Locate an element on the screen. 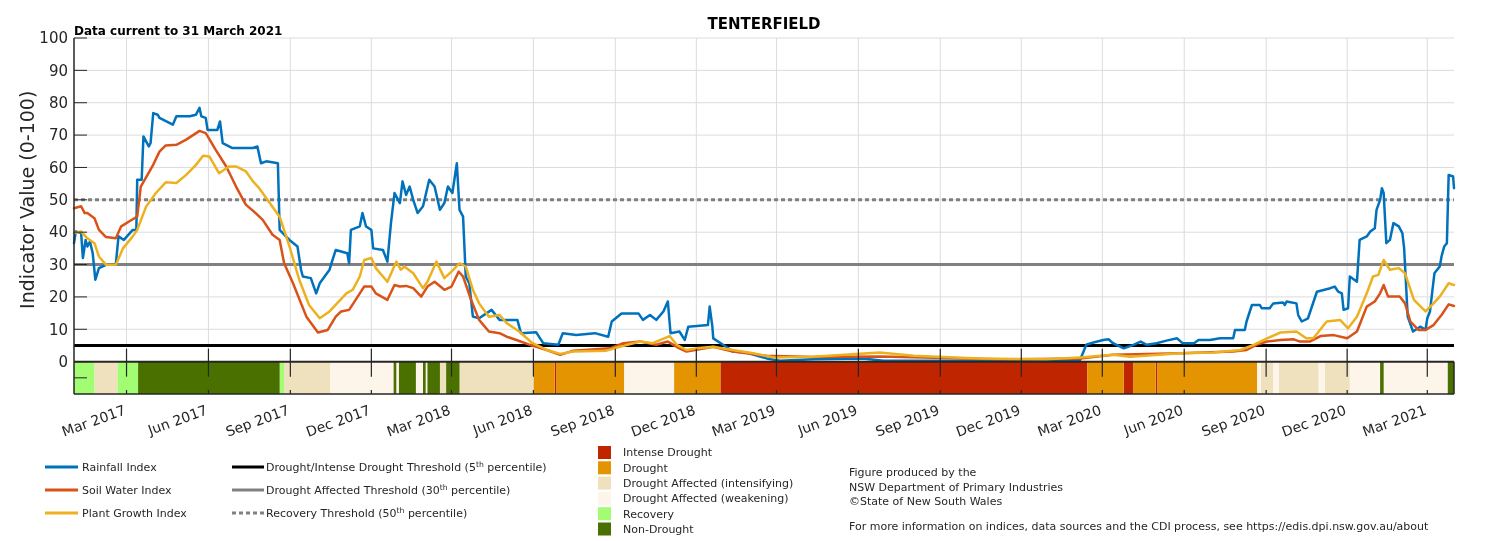  y-tick-label: 0 is located at coordinates (63, 361).